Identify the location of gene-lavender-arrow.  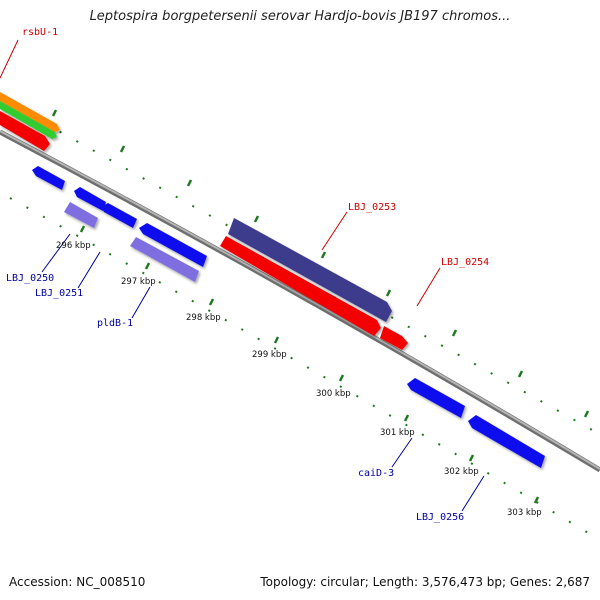
(164, 259).